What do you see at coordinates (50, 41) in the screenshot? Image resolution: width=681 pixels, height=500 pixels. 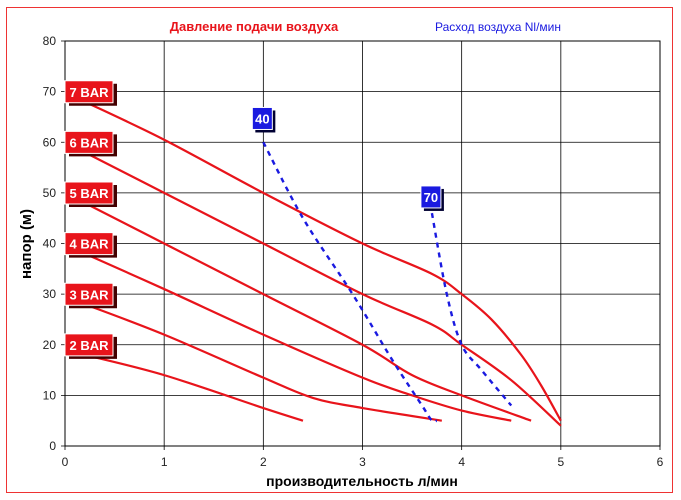 I see `y-tick-label: 80` at bounding box center [50, 41].